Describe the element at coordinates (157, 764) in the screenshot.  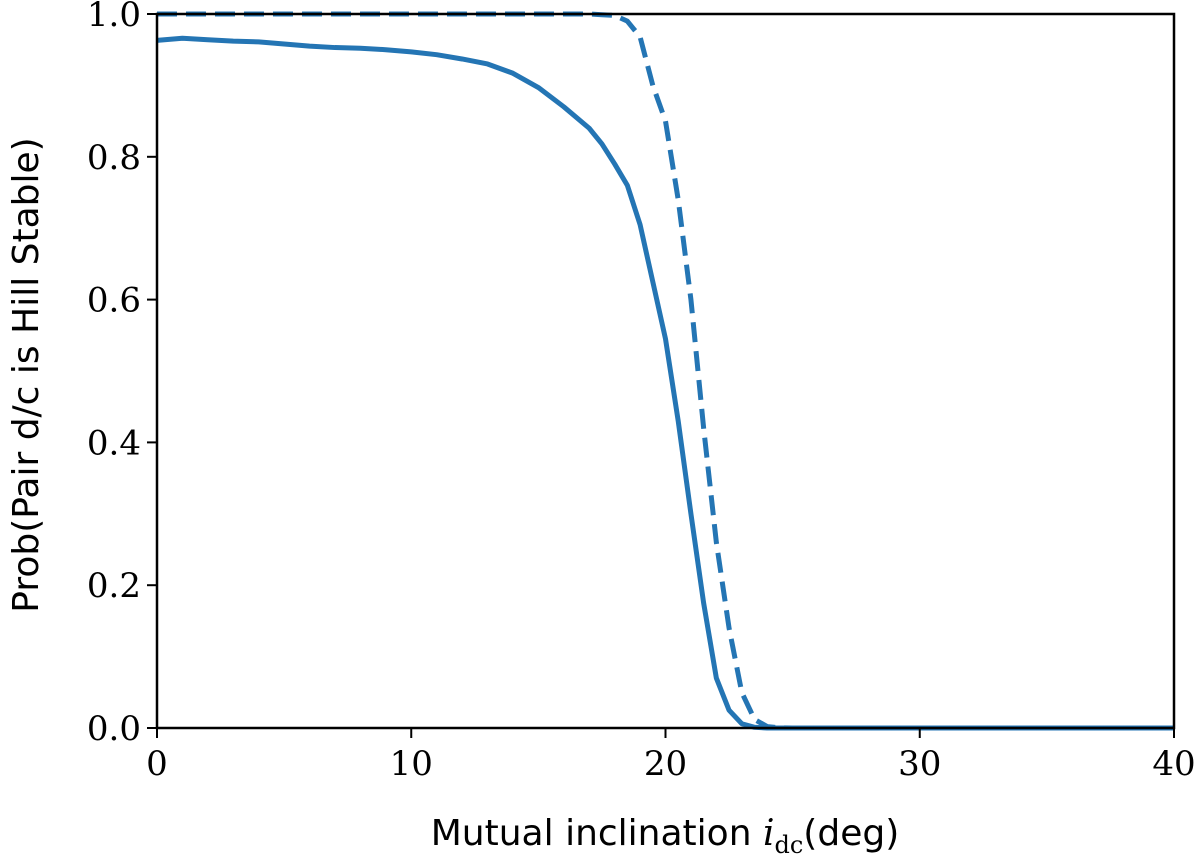
I see `x-tick-label: 0` at that location.